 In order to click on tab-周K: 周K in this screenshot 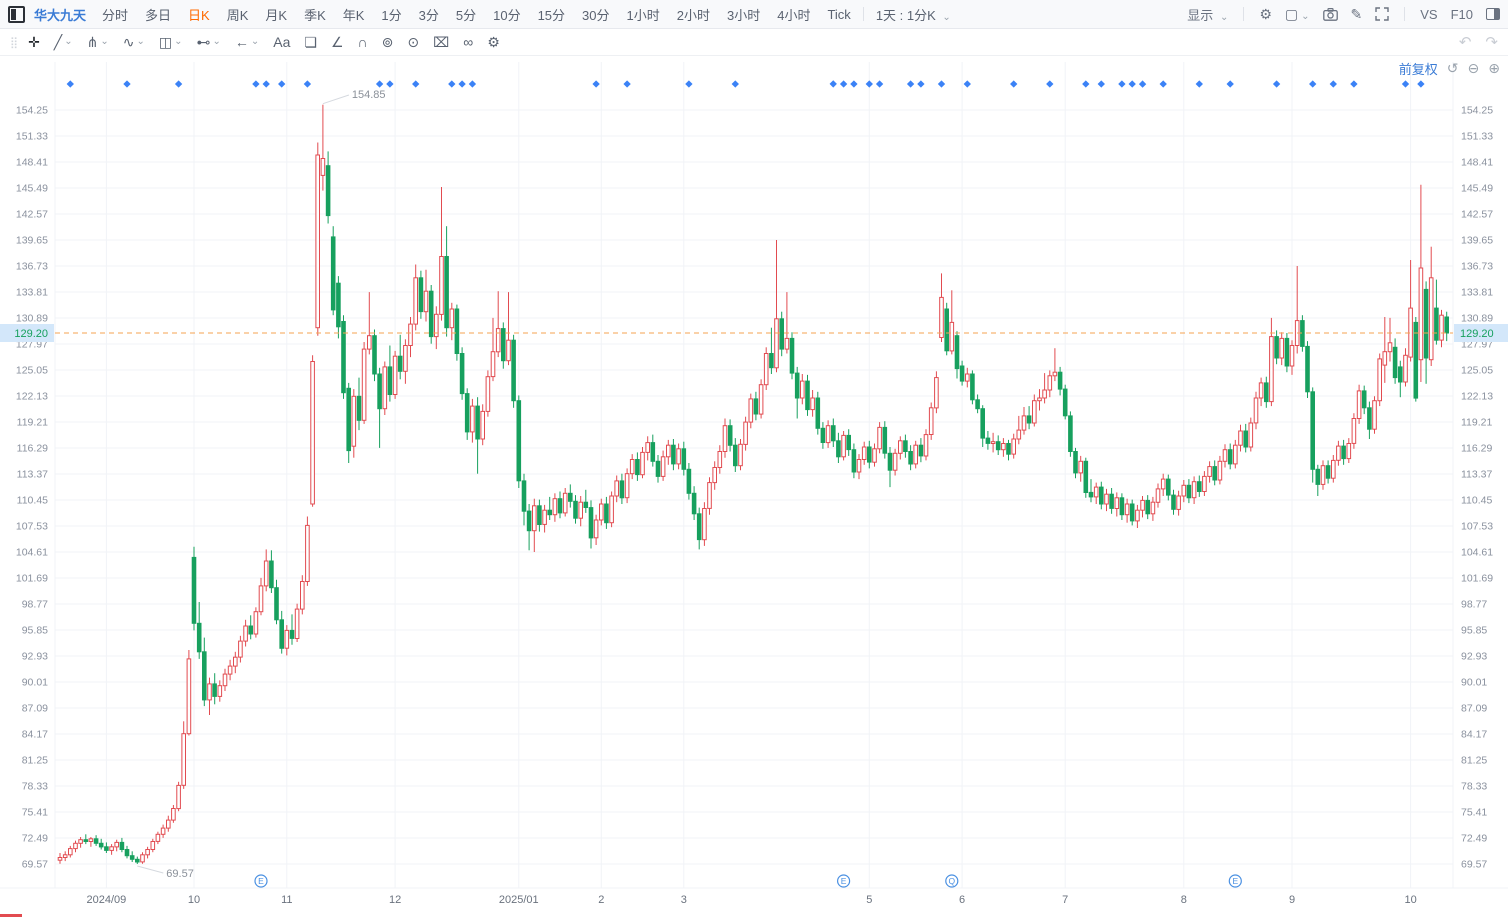, I will do `click(237, 15)`.